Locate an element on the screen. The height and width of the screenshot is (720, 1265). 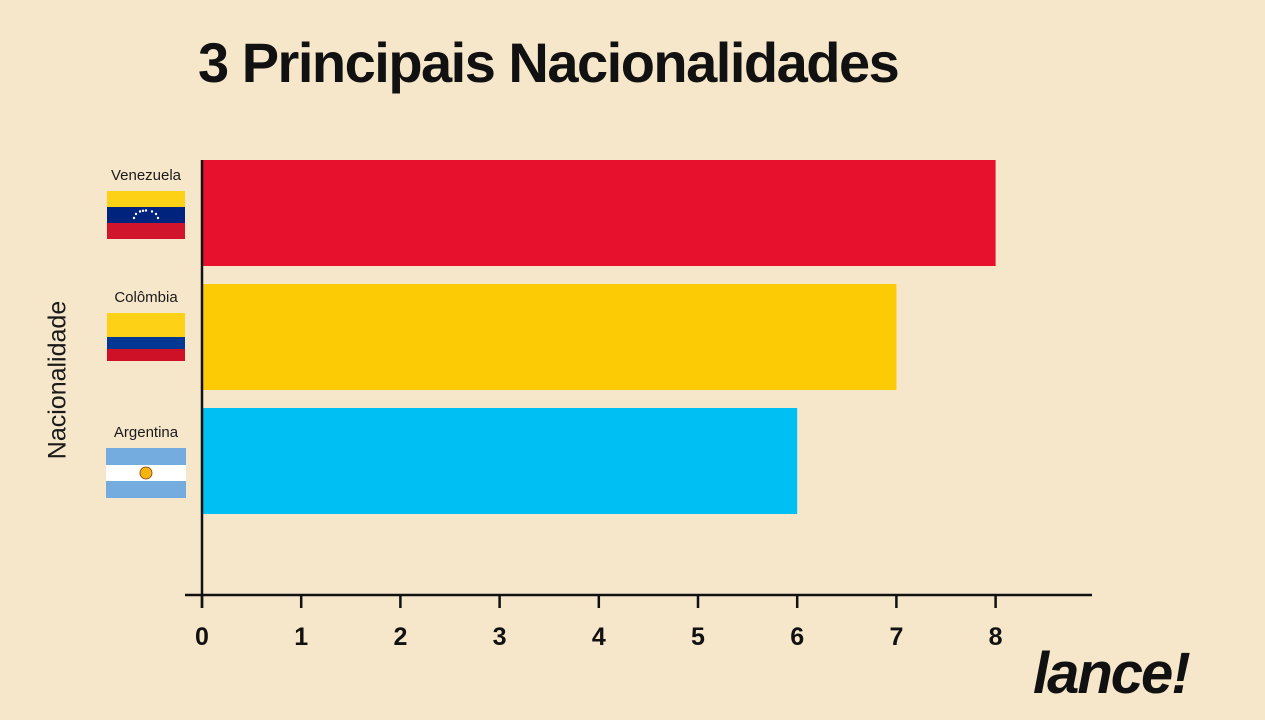
x-tick-label: 5 is located at coordinates (698, 637).